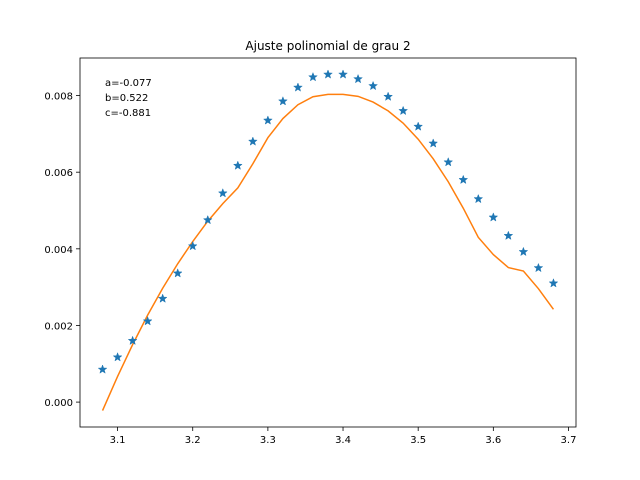 Image resolution: width=640 pixels, height=480 pixels. What do you see at coordinates (118, 440) in the screenshot?
I see `x-tick-label: 3.1` at bounding box center [118, 440].